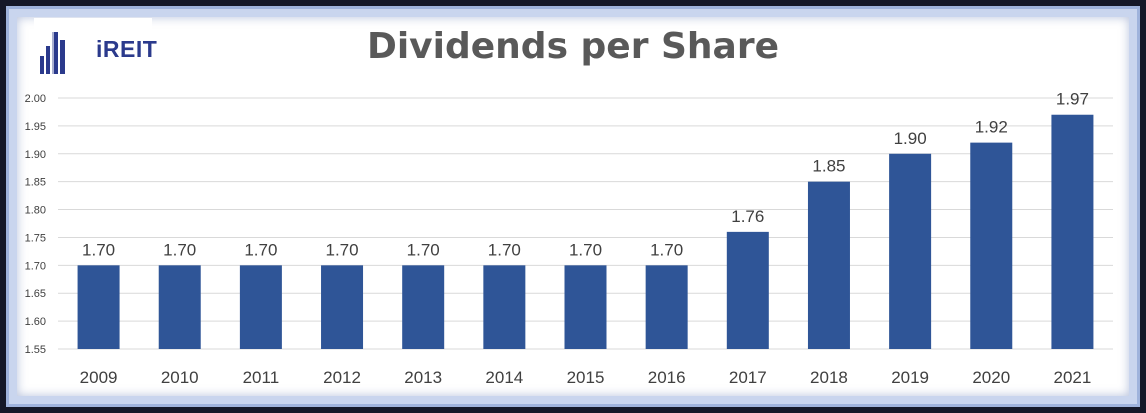 The width and height of the screenshot is (1146, 413). What do you see at coordinates (423, 377) in the screenshot?
I see `x-tick-label-2013: 2013` at bounding box center [423, 377].